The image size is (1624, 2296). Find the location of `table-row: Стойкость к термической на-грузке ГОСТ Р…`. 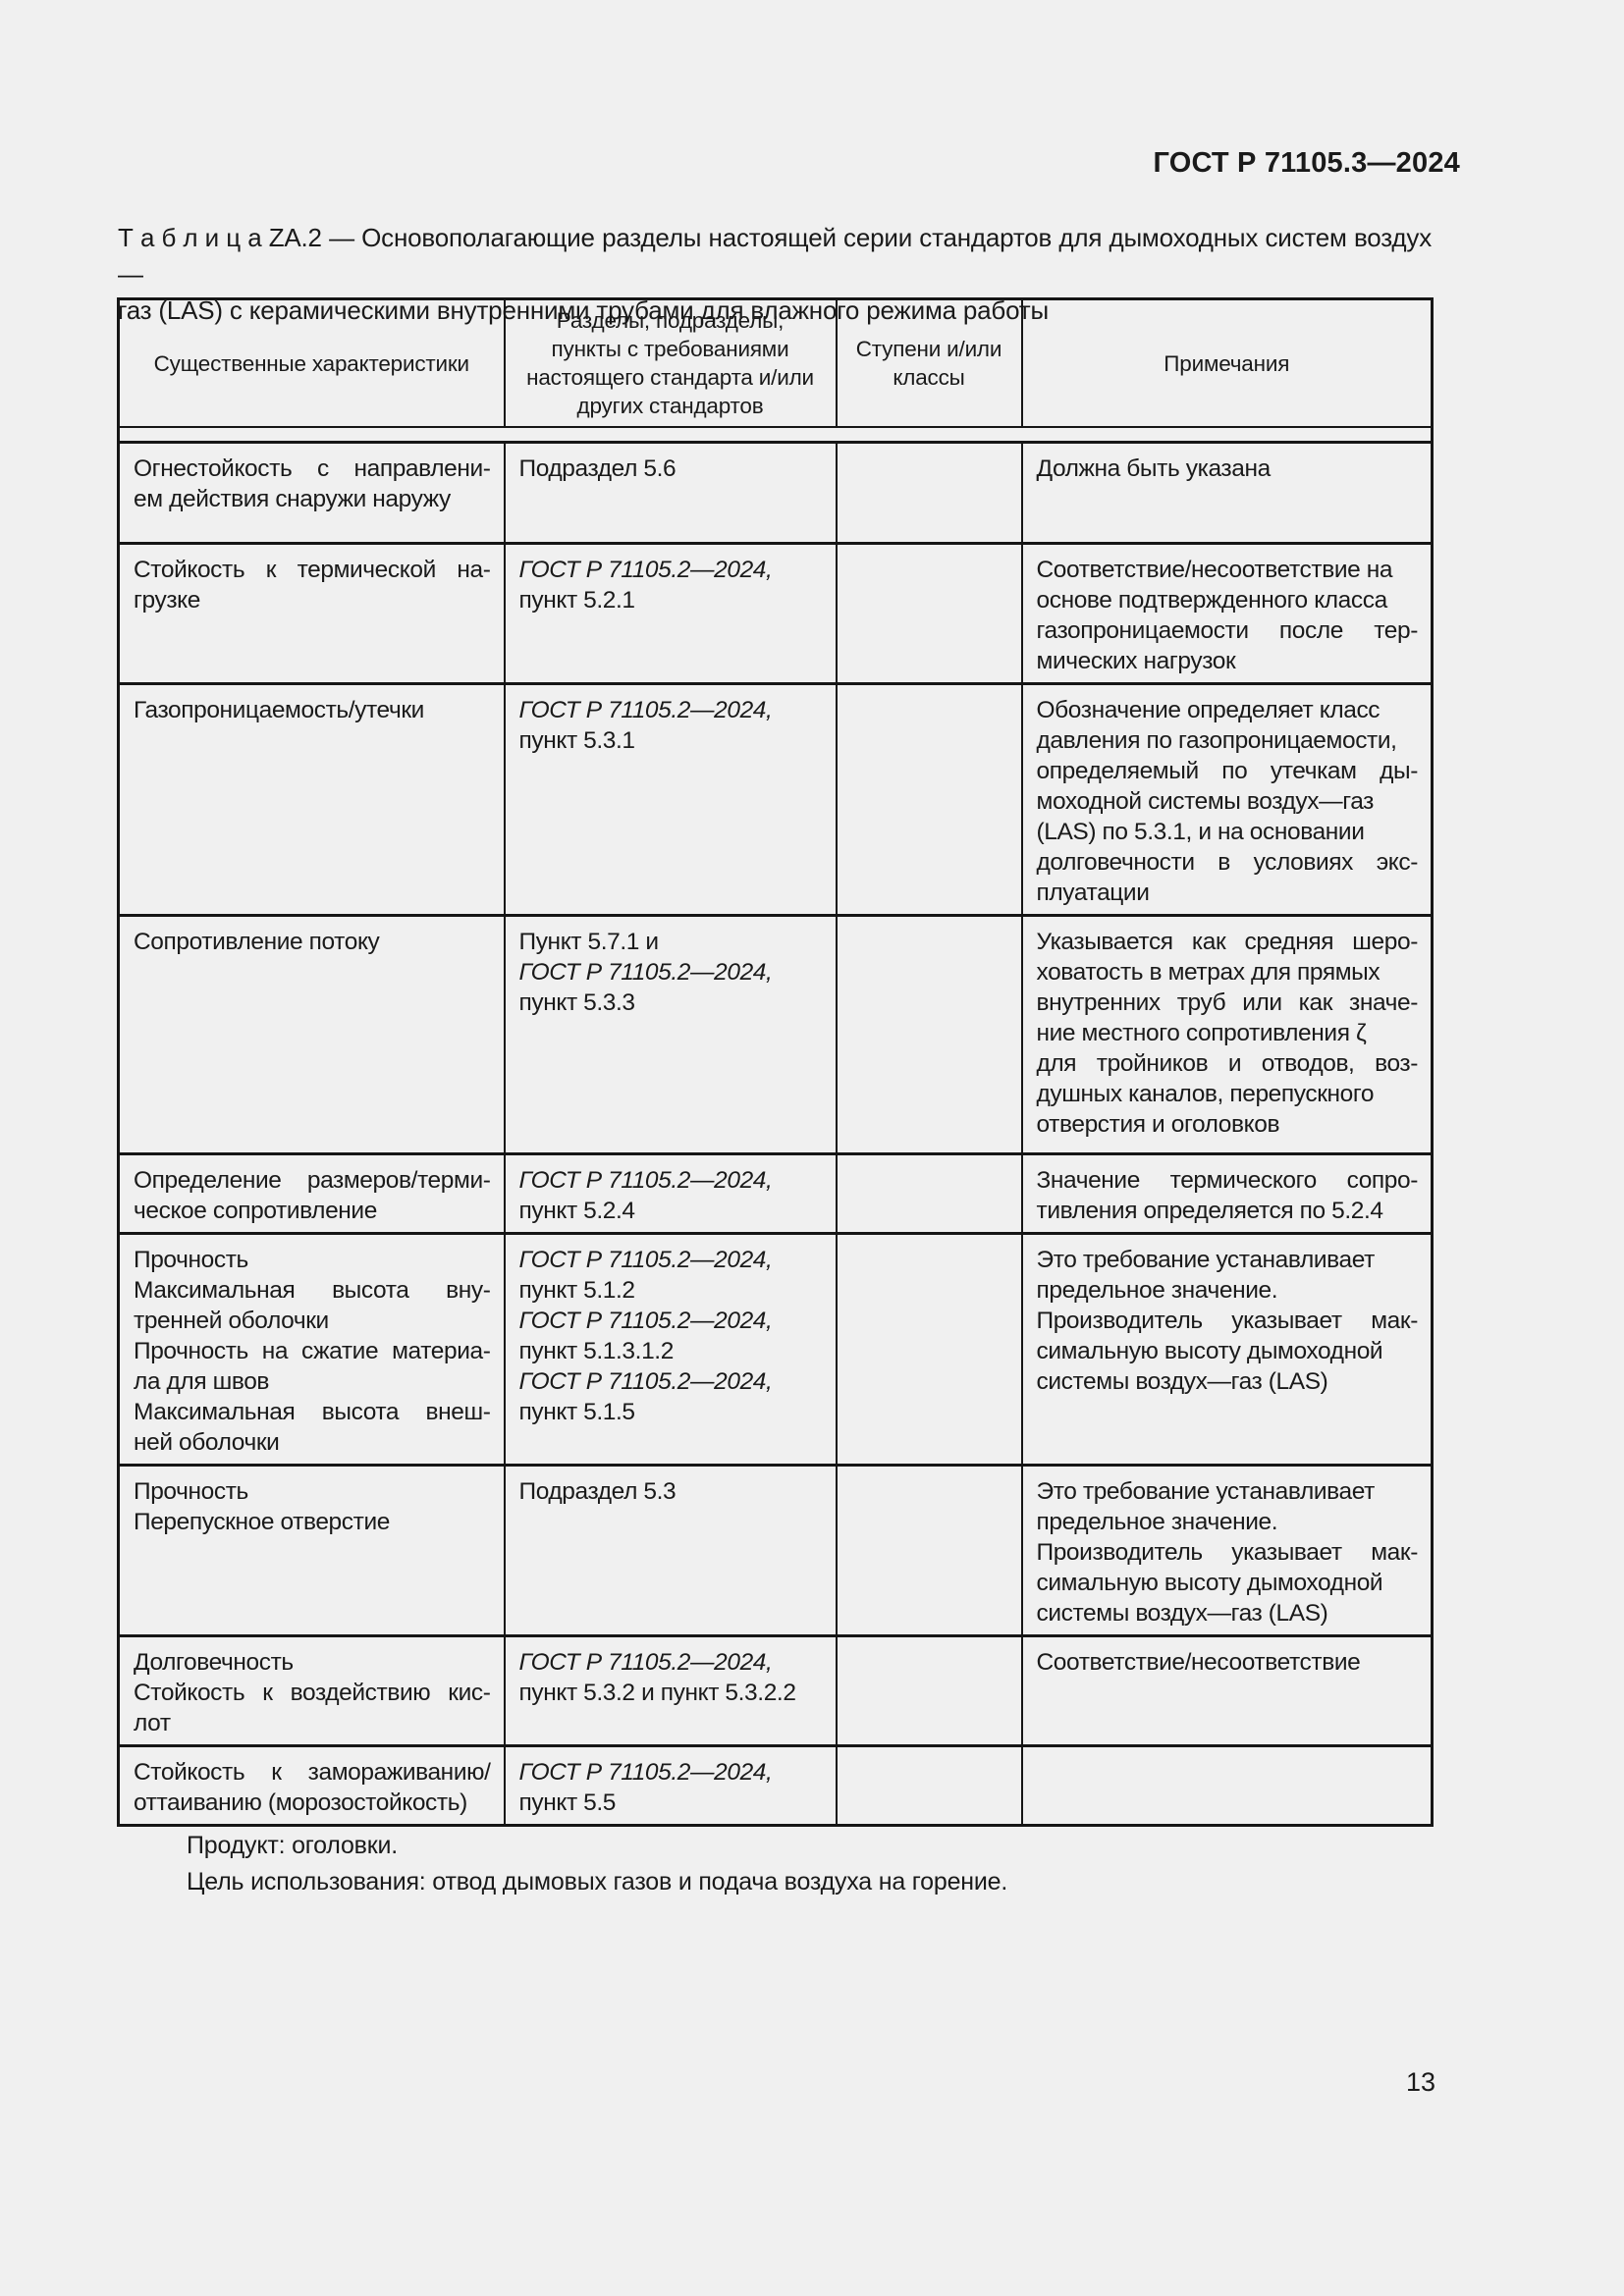

table-row: Стойкость к термической на-грузке ГОСТ Р… is located at coordinates (775, 612).